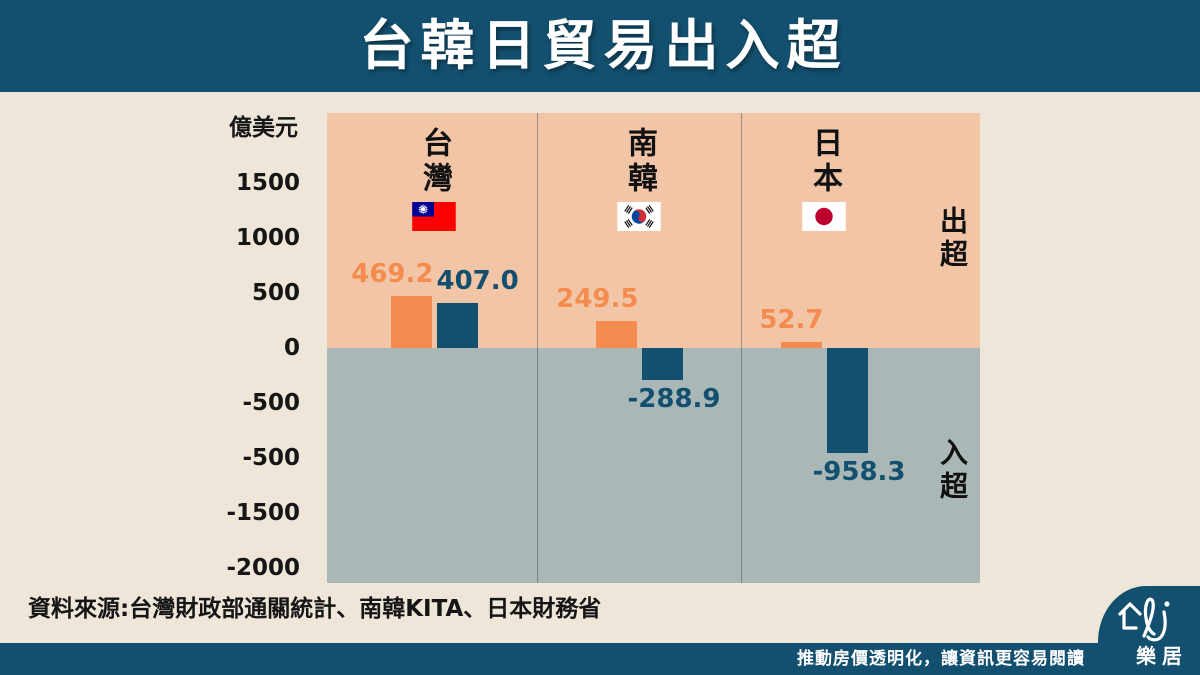  I want to click on y-tick-label: 1500, so click(267, 183).